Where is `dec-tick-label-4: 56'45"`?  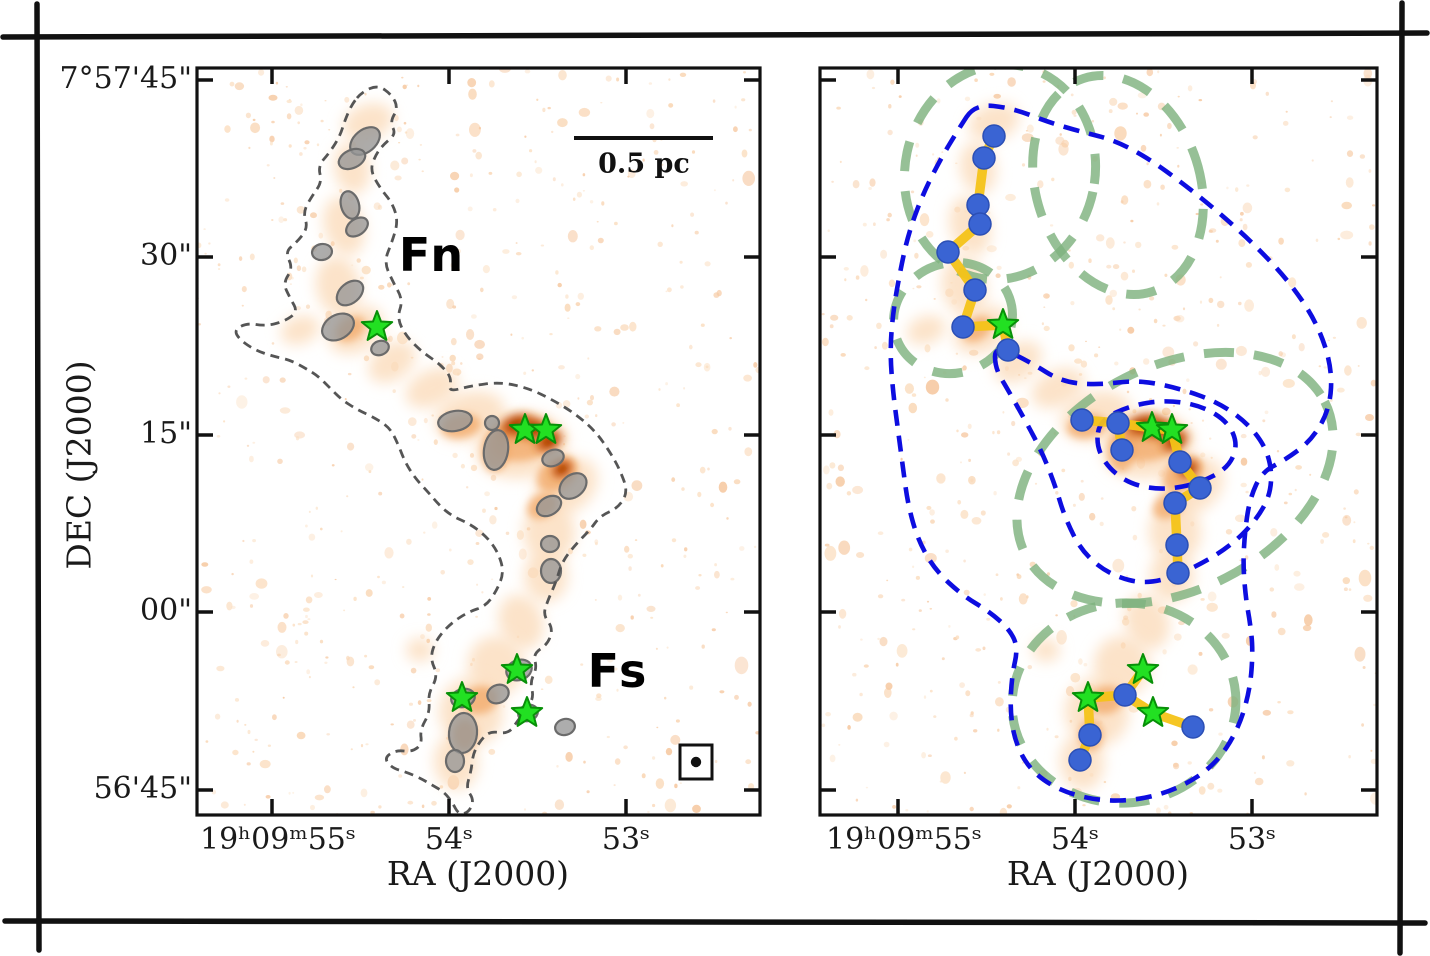 dec-tick-label-4: 56'45" is located at coordinates (142, 789).